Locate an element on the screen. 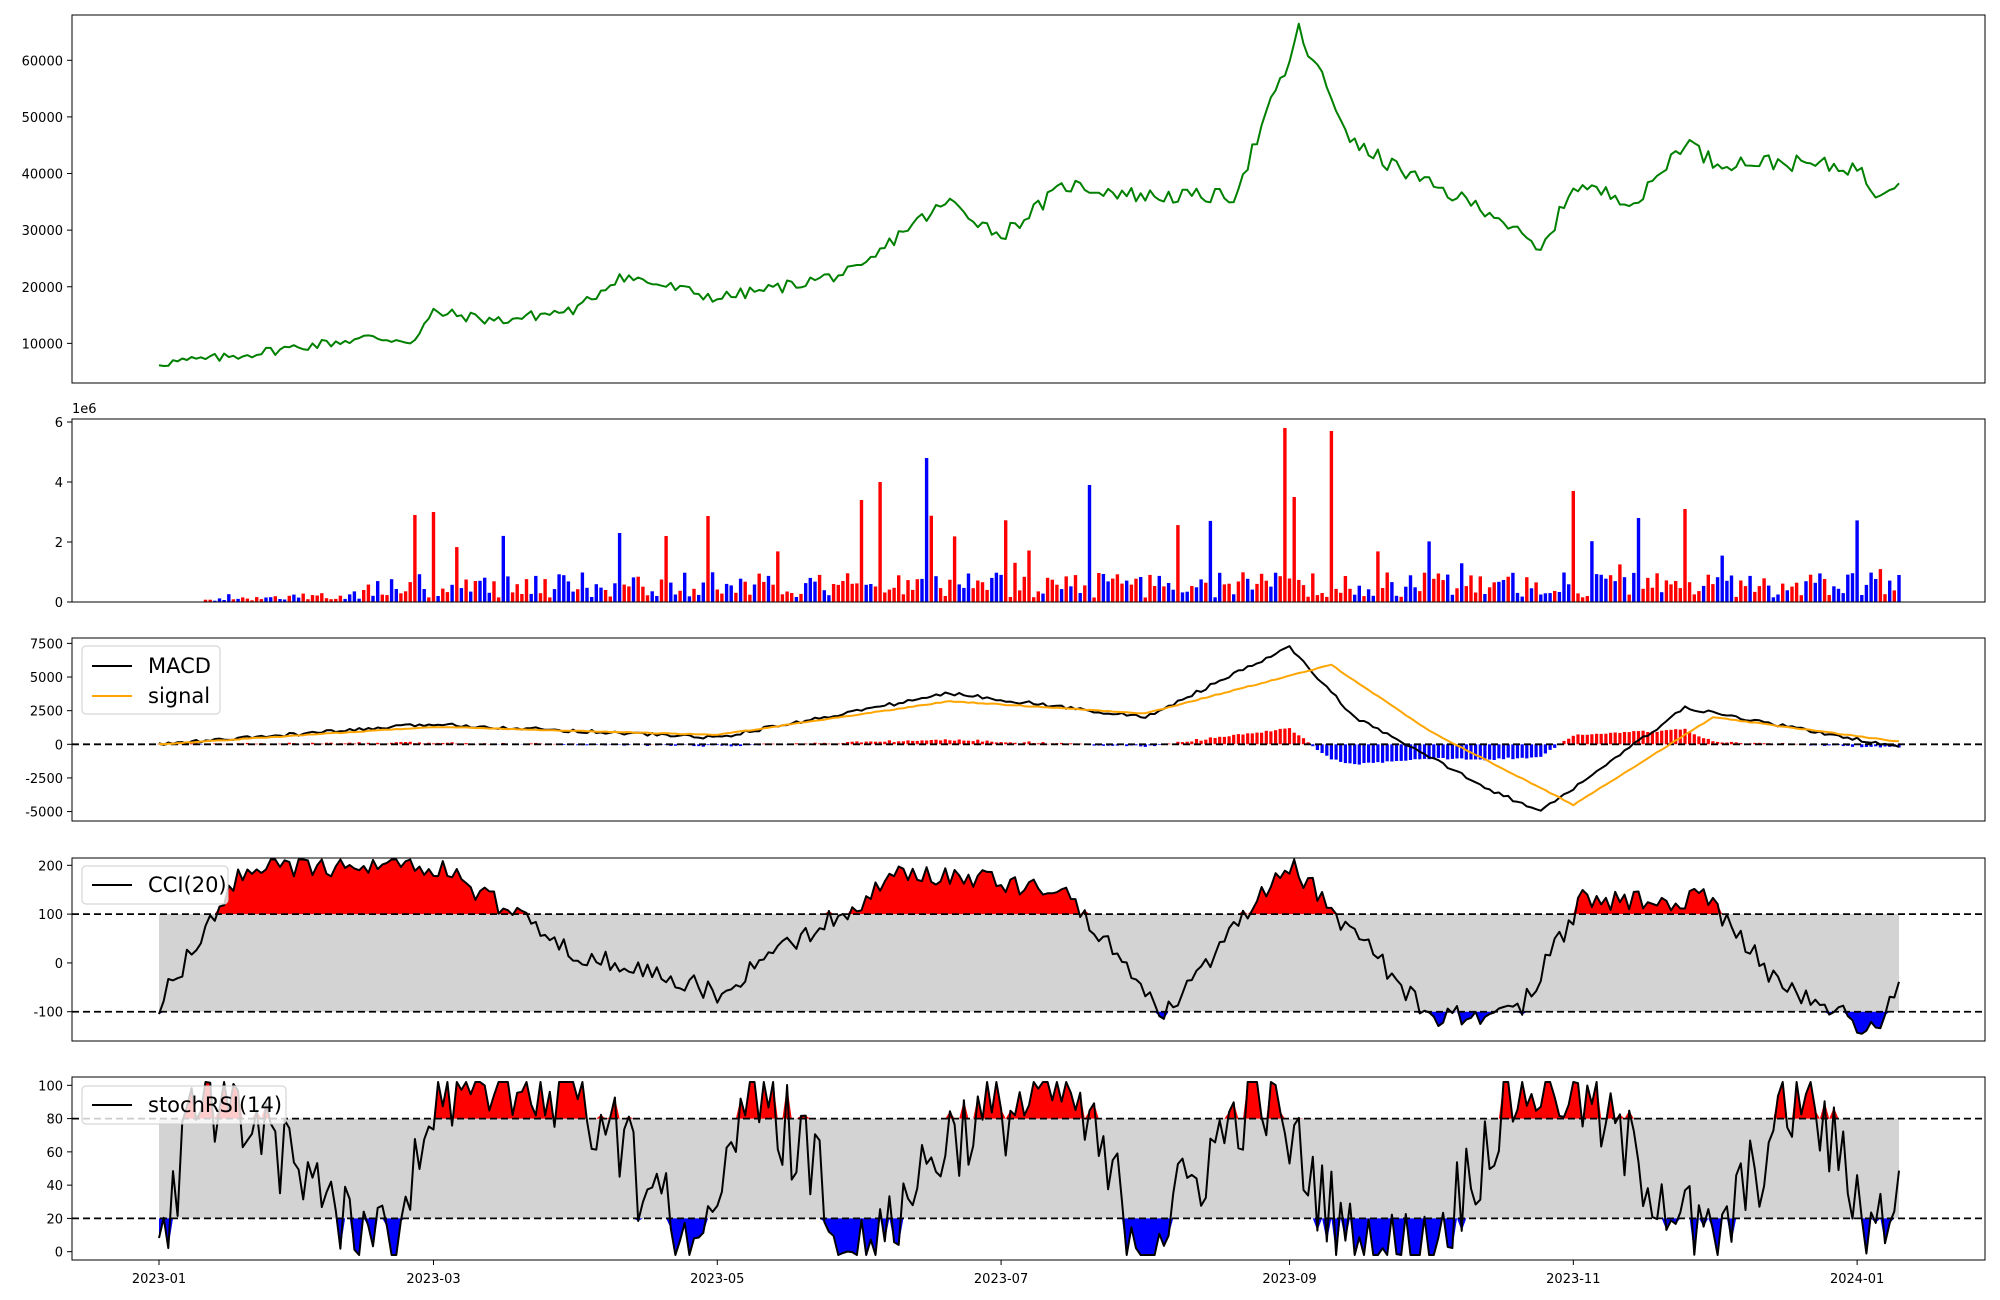 This screenshot has width=2000, height=1300. stochrsi-axes-frame is located at coordinates (1028, 1168).